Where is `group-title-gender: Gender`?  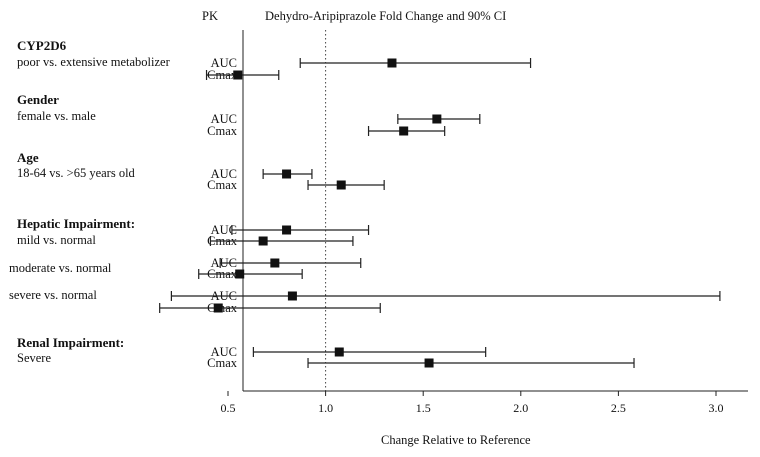 group-title-gender: Gender is located at coordinates (38, 99).